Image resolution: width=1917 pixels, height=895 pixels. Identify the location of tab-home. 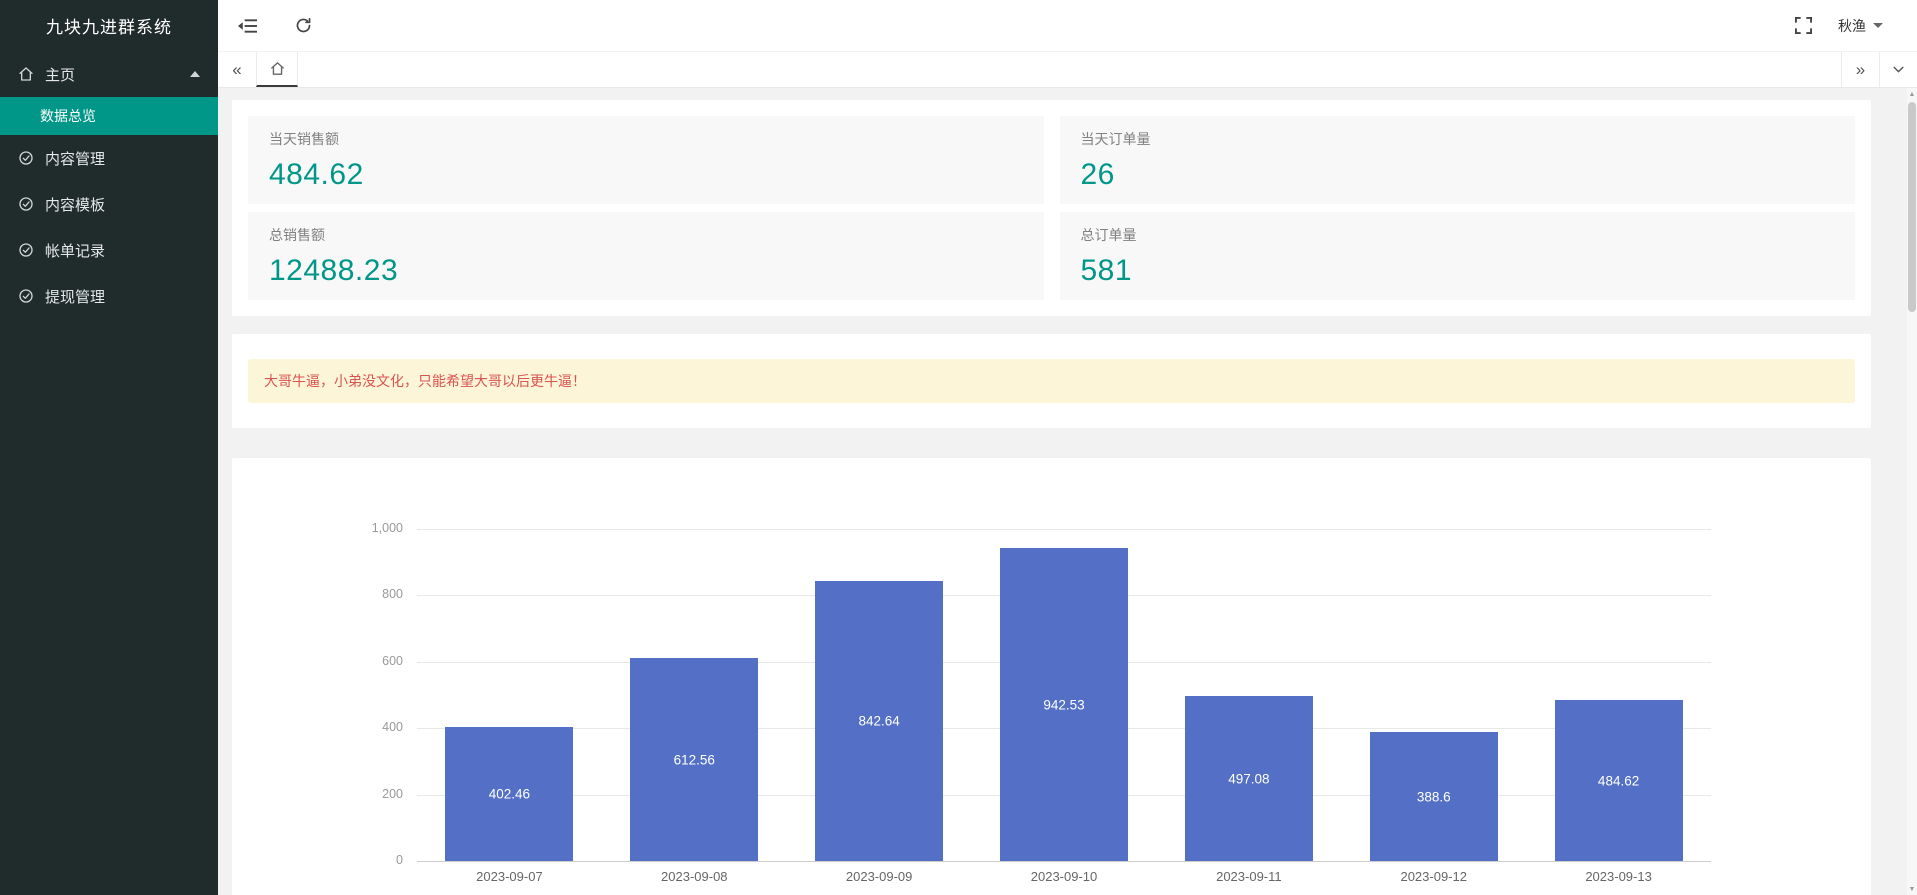
(277, 69).